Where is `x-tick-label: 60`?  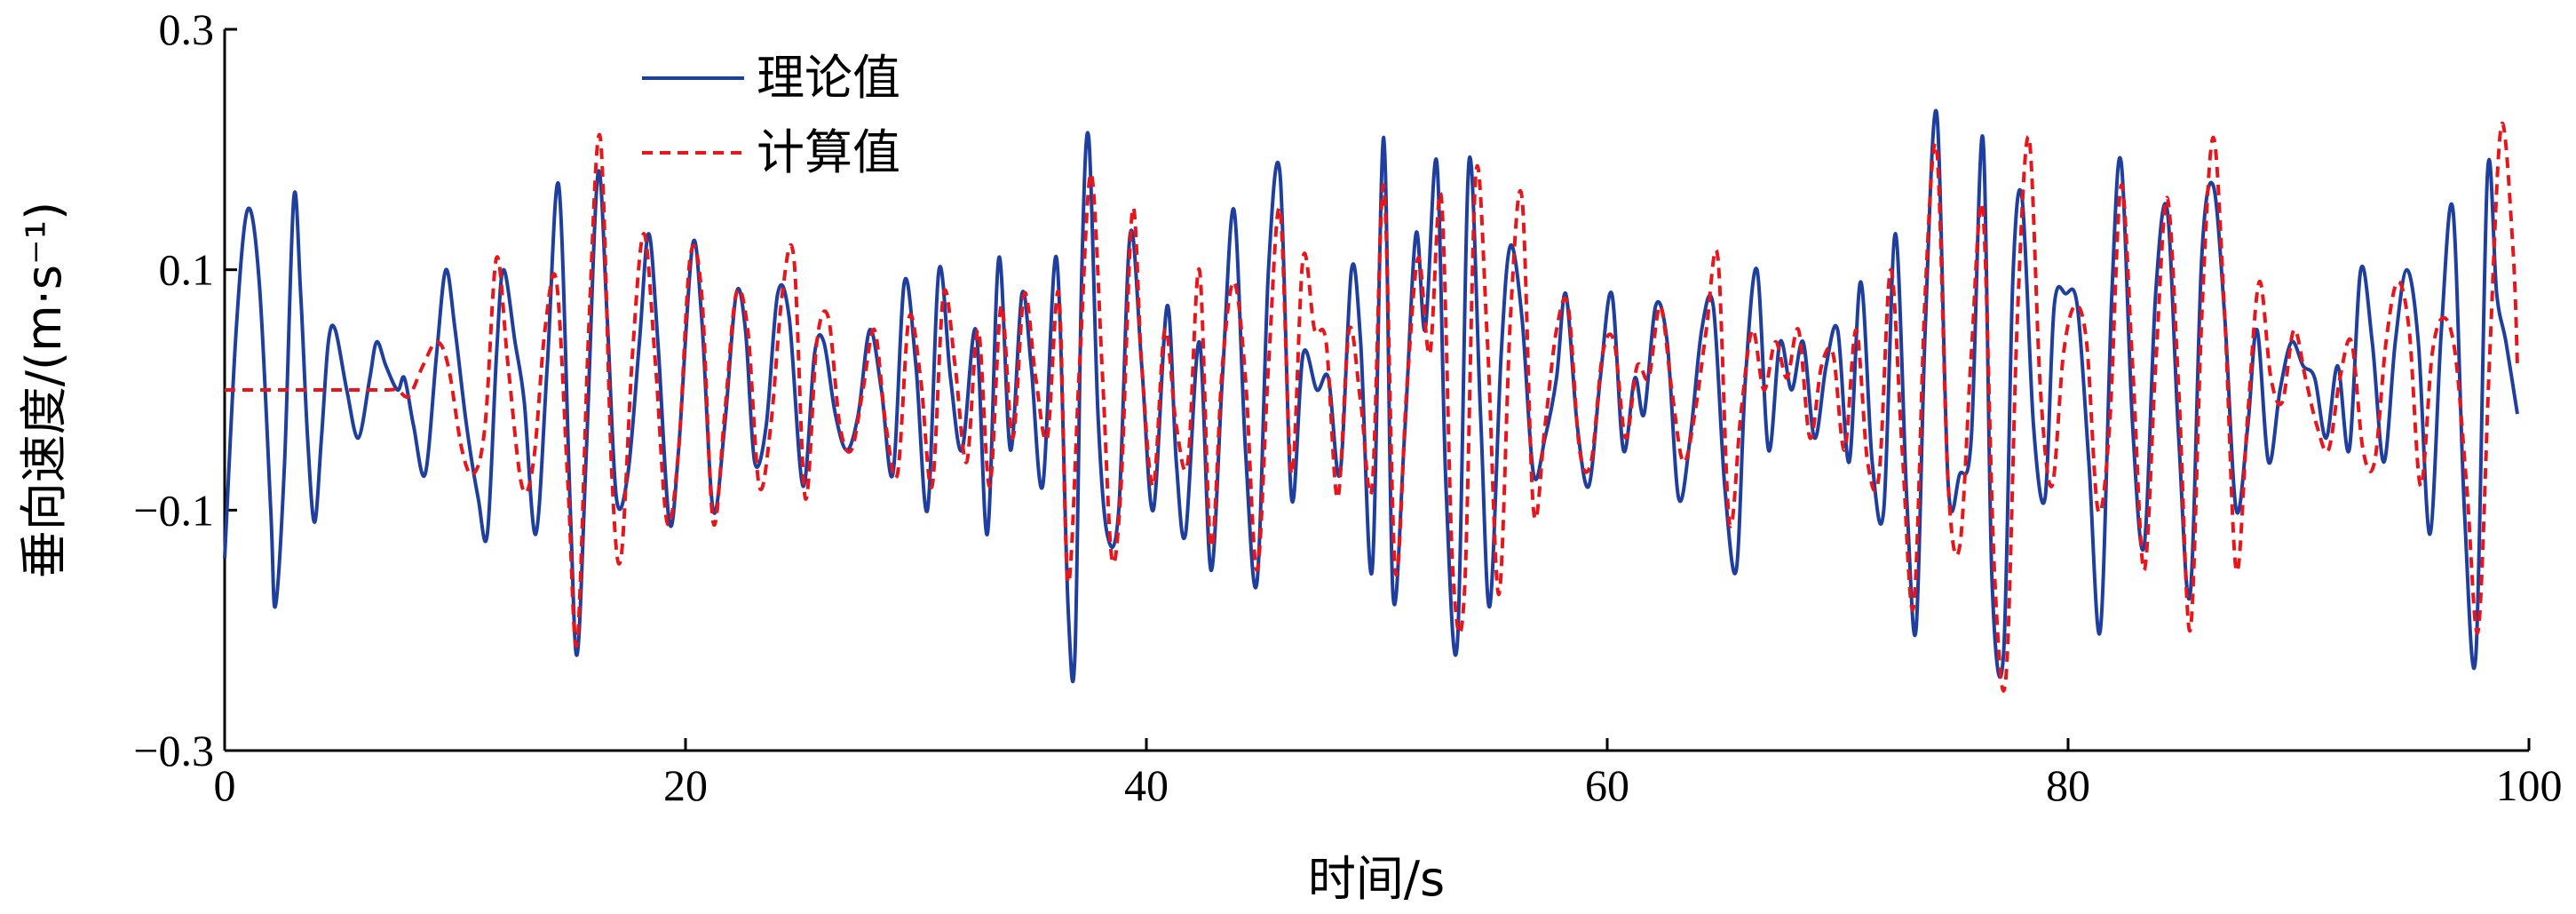 x-tick-label: 60 is located at coordinates (1607, 785).